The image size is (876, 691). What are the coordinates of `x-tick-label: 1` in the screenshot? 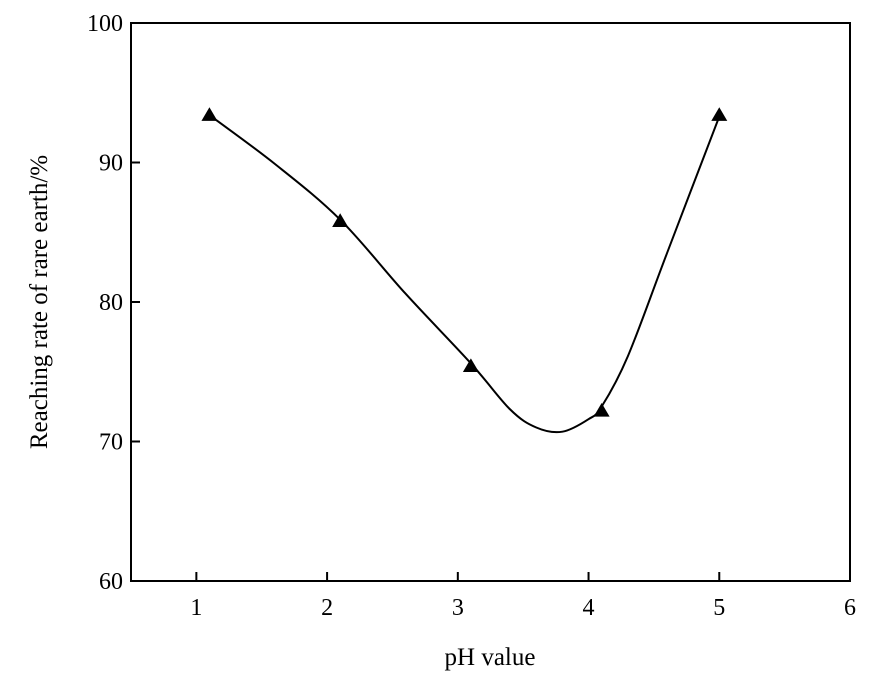 It's located at (196, 608).